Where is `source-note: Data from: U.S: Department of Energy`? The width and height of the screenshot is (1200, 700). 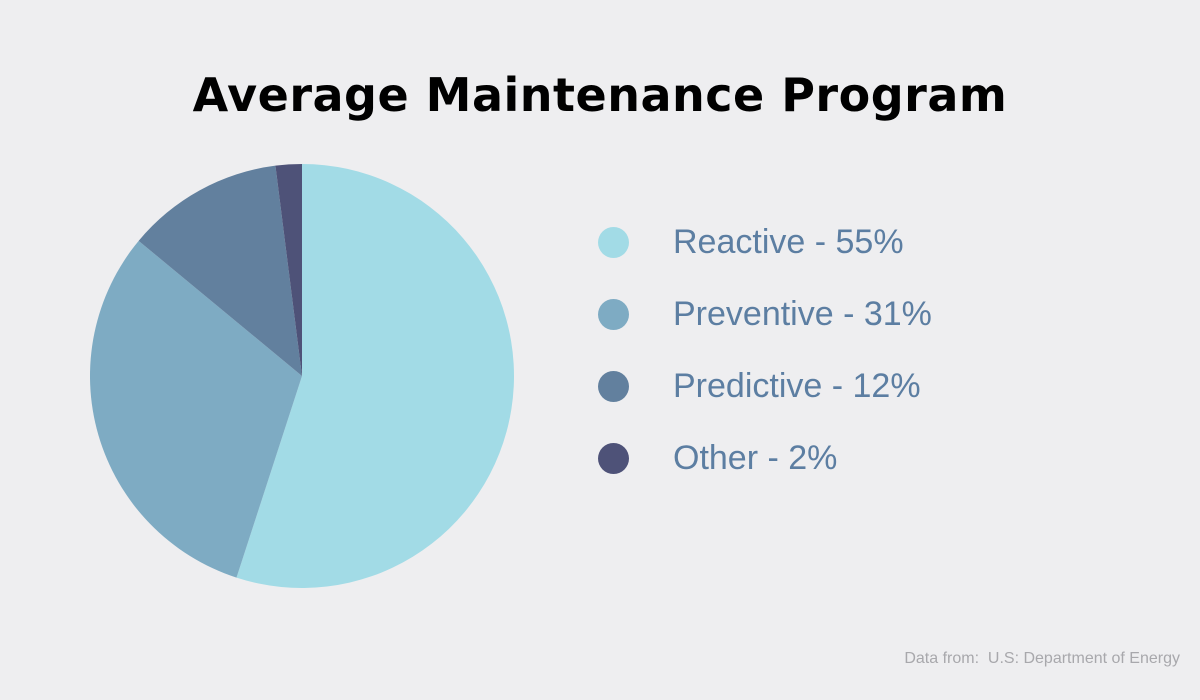
source-note: Data from: U.S: Department of Energy is located at coordinates (1042, 658).